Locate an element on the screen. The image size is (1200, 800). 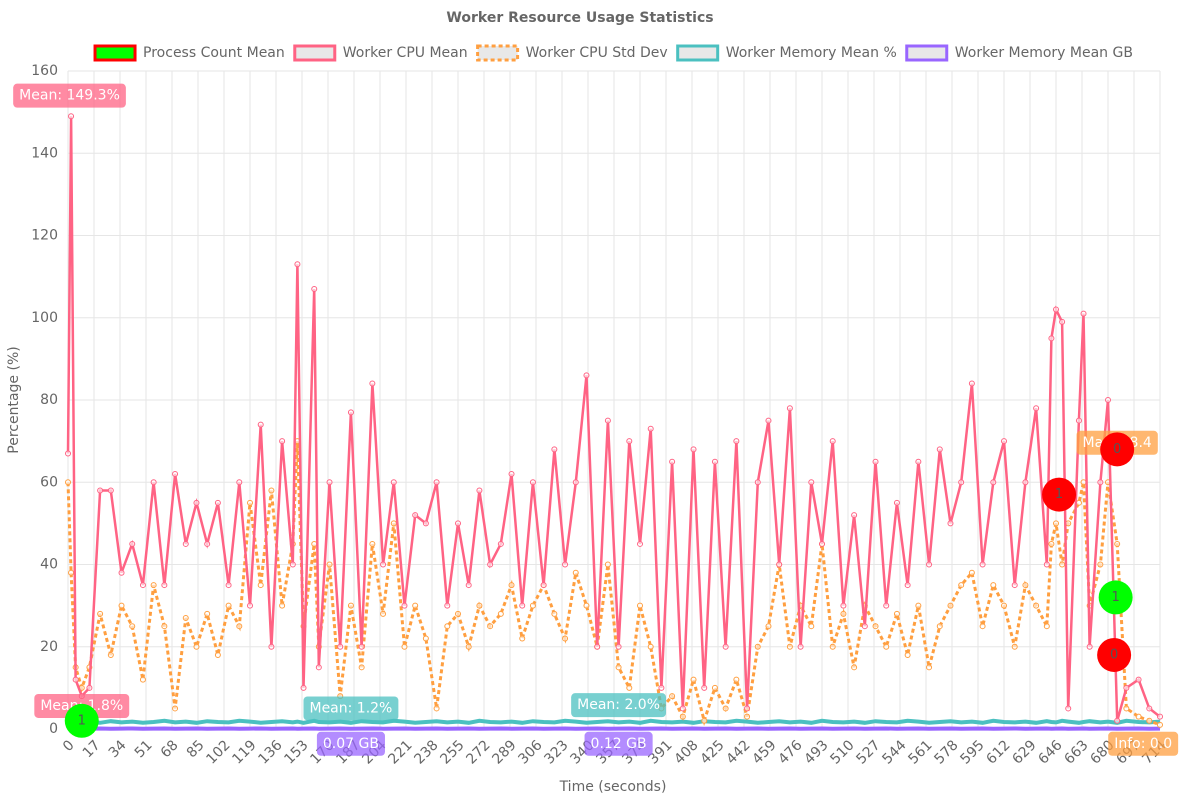
y-tick-label: 120 is located at coordinates (44, 236).